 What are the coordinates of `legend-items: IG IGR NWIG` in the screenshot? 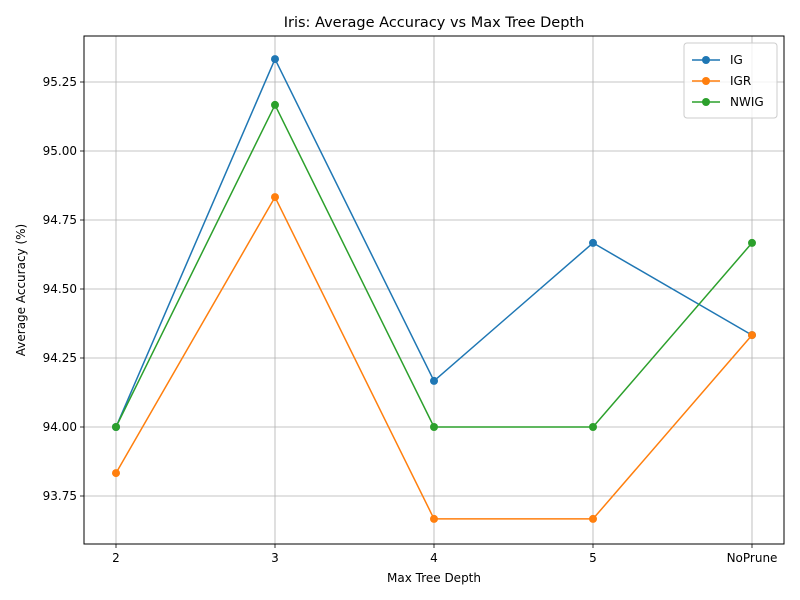 It's located at (728, 81).